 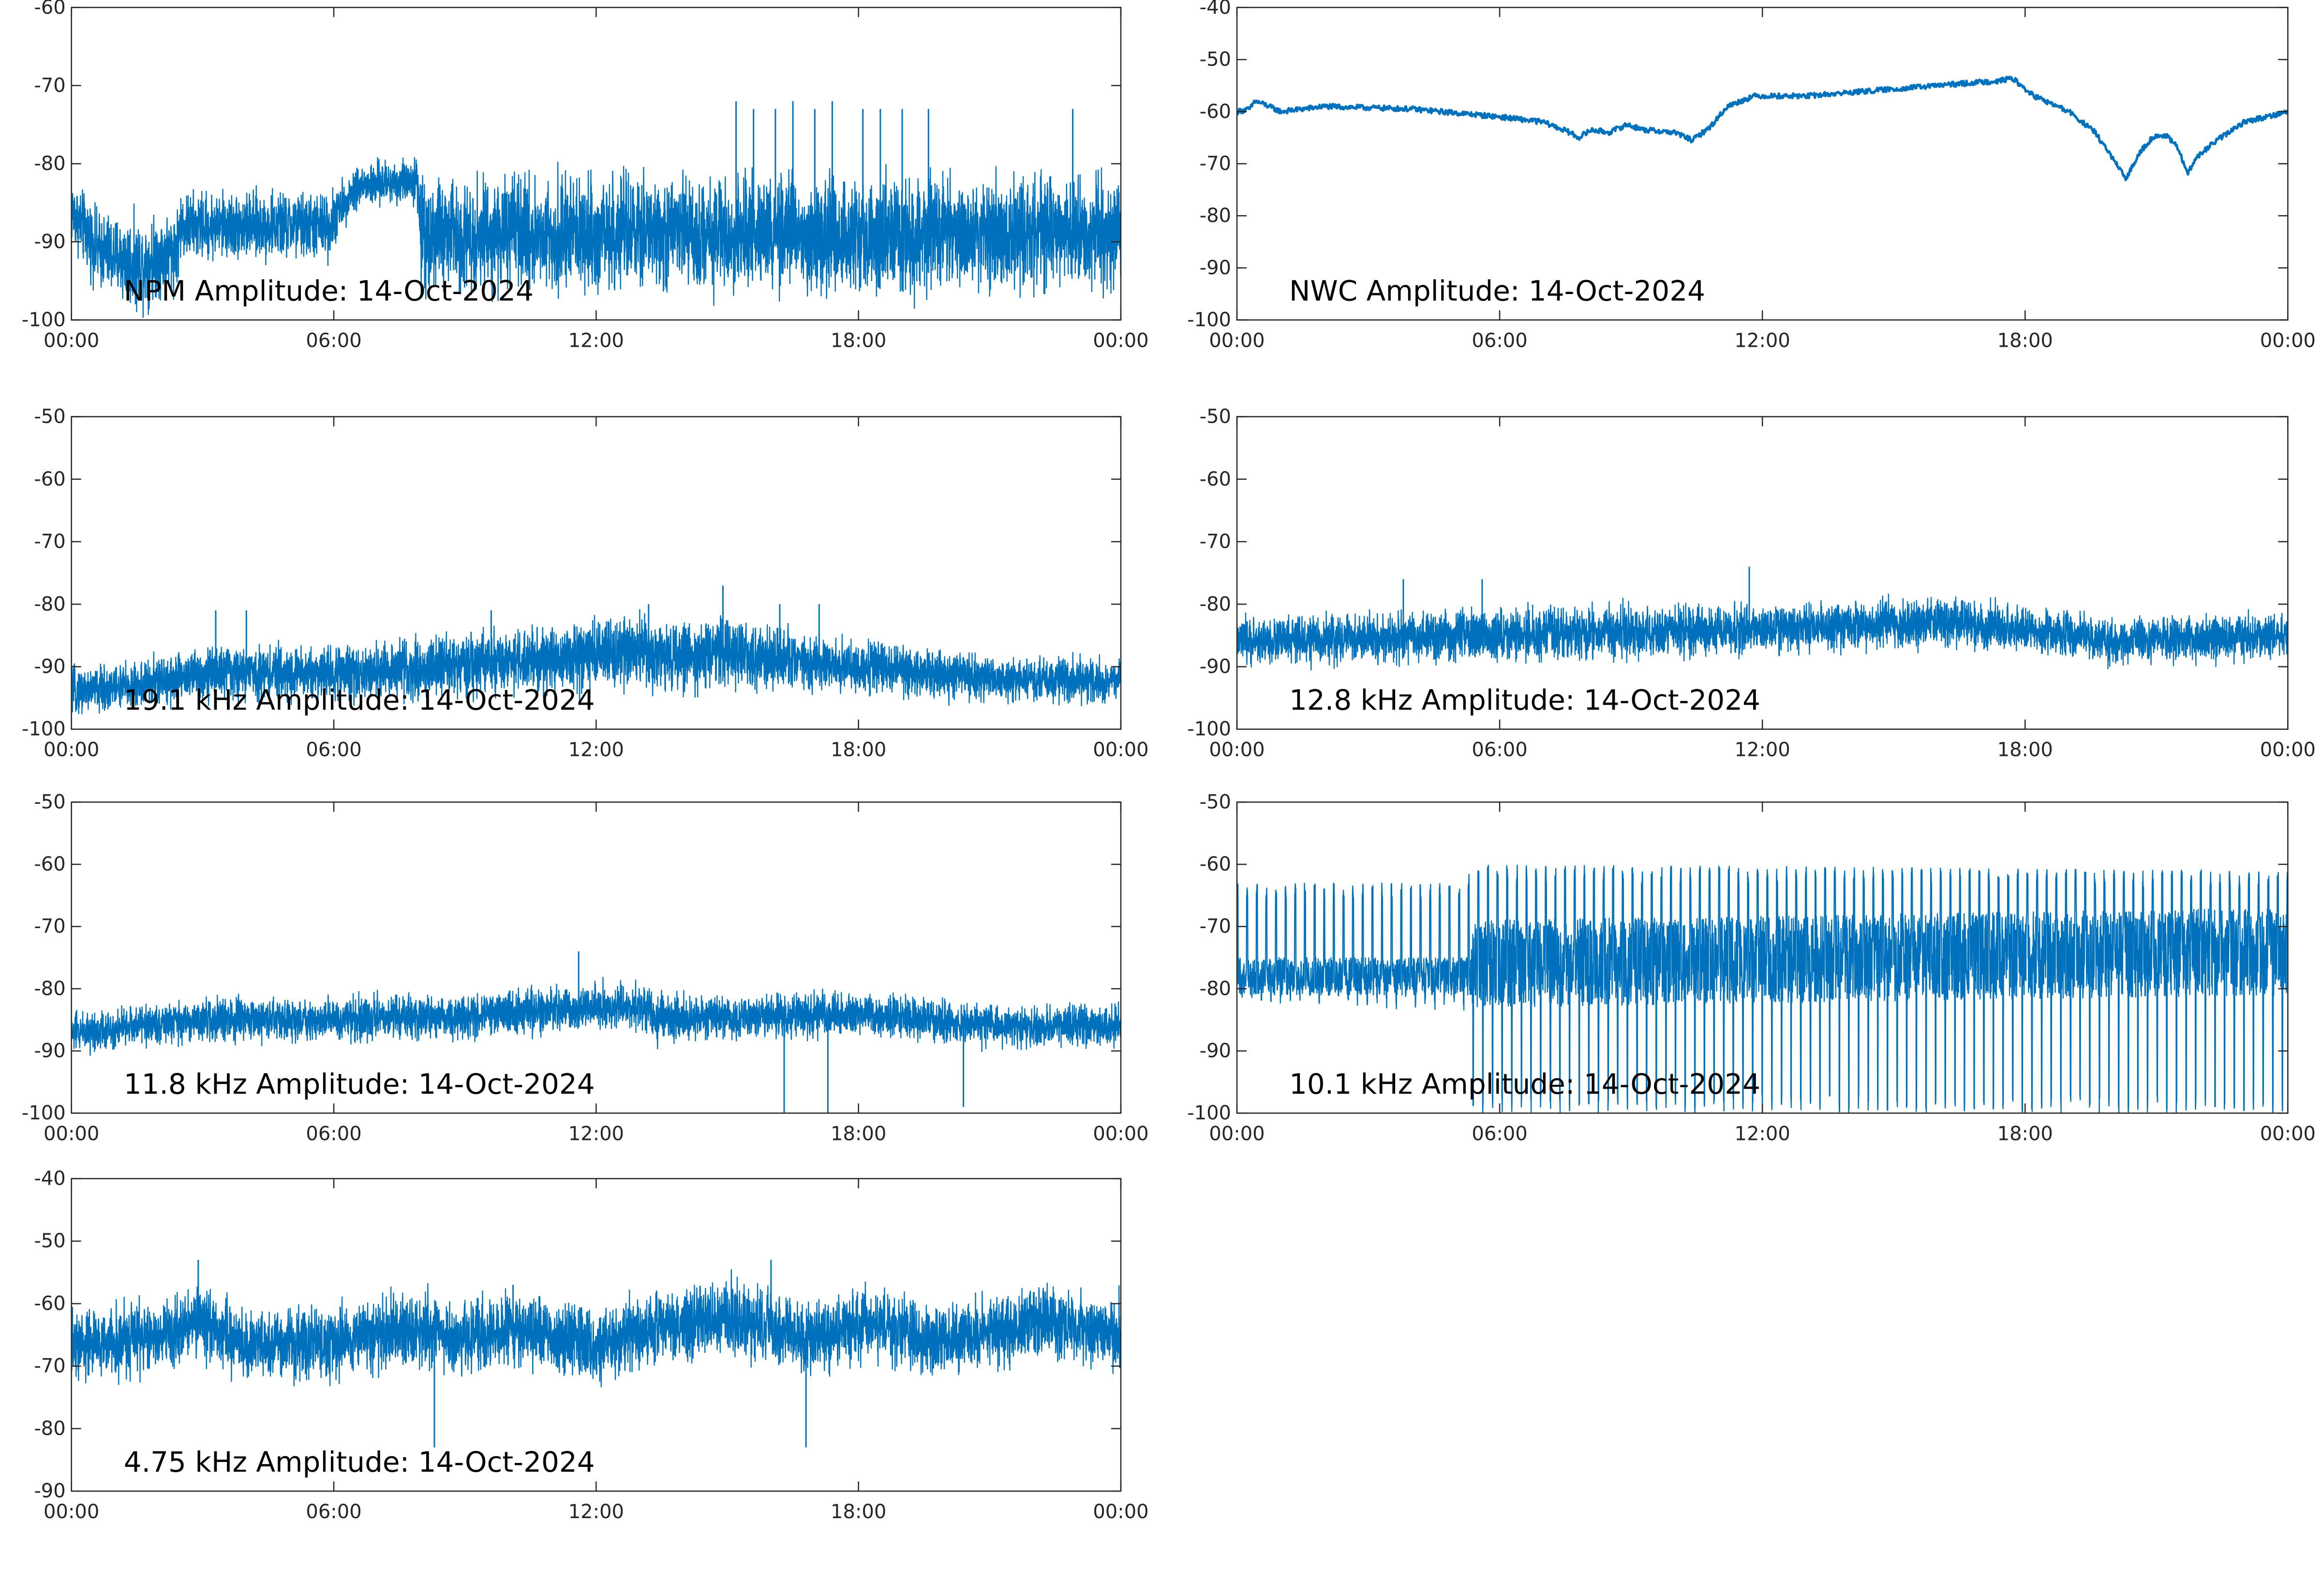 What do you see at coordinates (1497, 291) in the screenshot?
I see `panel-title: NWC Amplitude: 14-Oct-2024` at bounding box center [1497, 291].